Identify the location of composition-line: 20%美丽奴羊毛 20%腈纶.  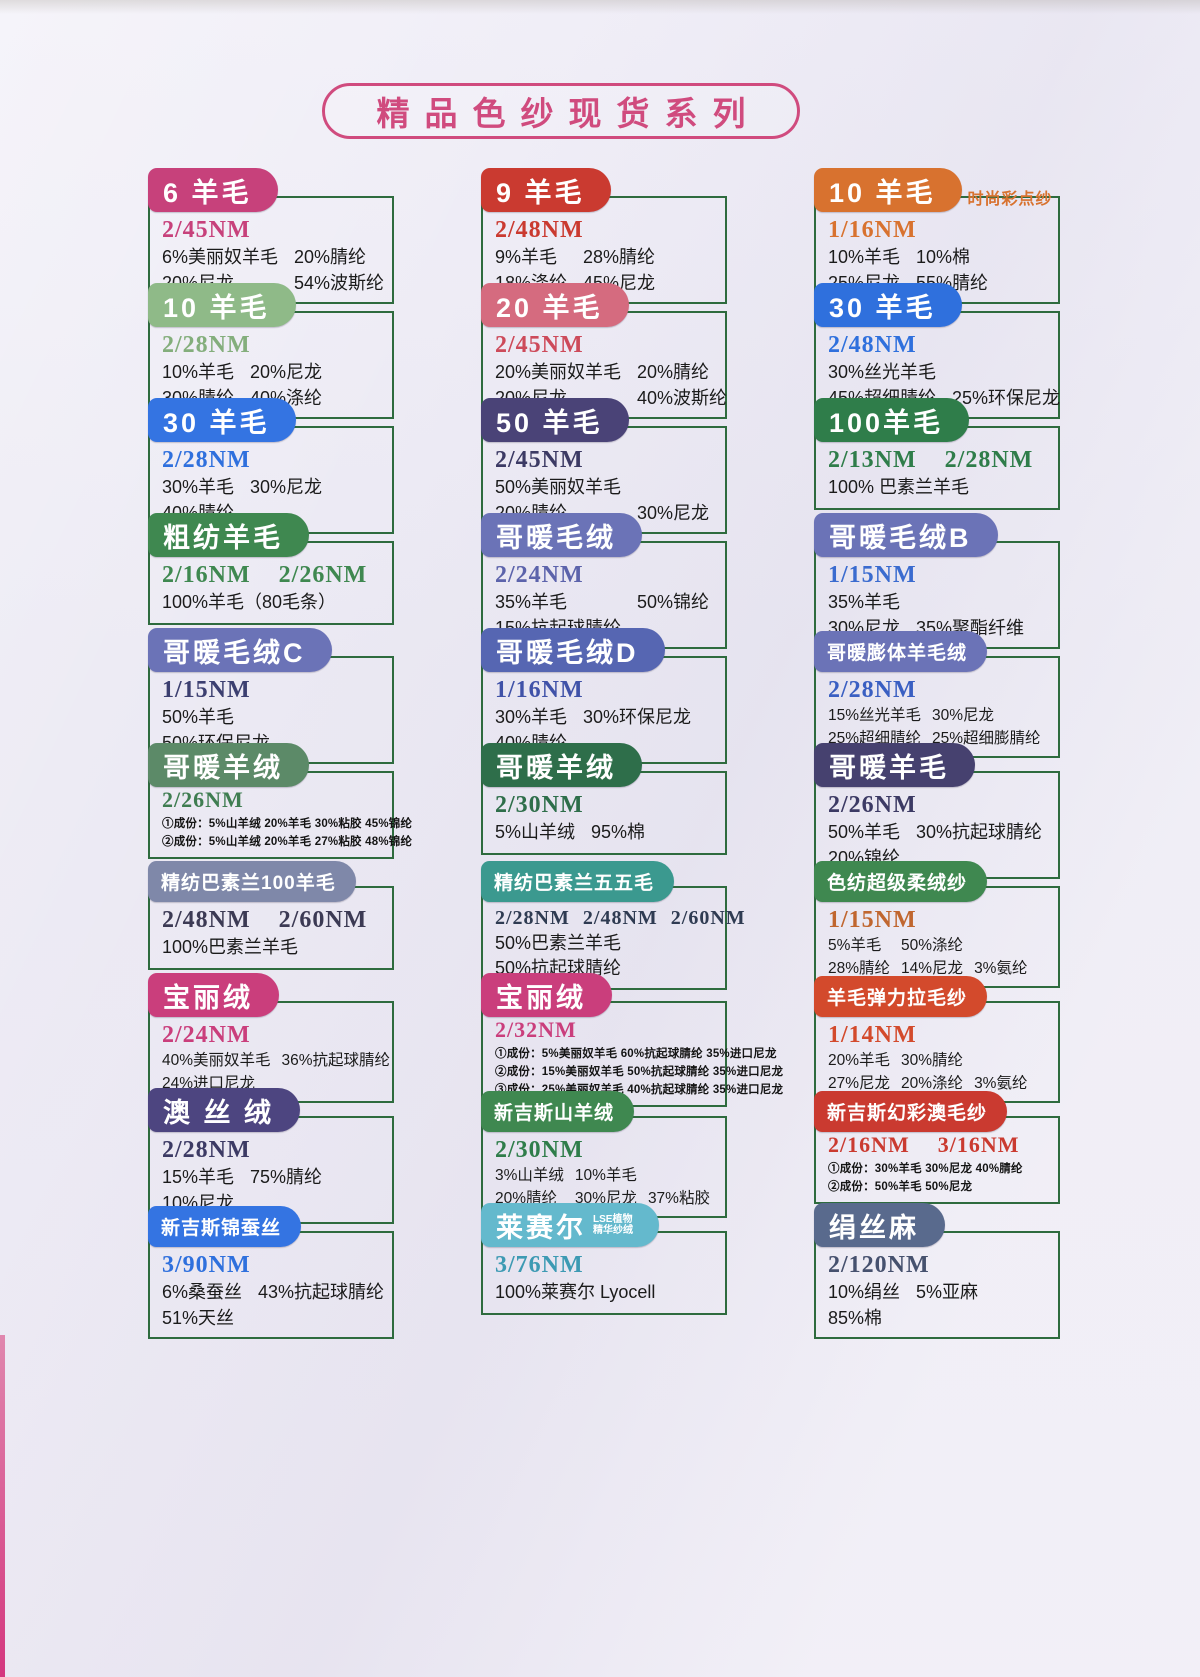
(619, 373).